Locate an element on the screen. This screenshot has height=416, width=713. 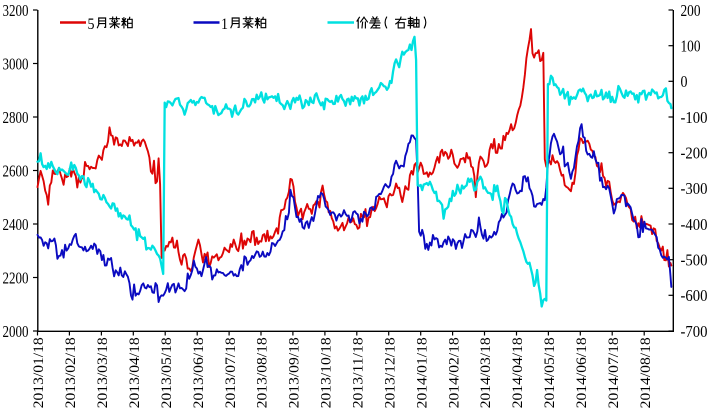
svg-text: 2014/01/18 is located at coordinates (422, 372).